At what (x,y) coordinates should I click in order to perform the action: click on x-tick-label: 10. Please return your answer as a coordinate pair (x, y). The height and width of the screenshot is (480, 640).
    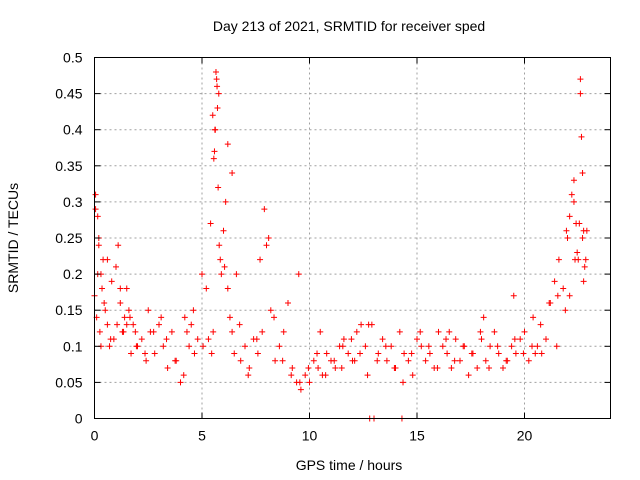
    Looking at the image, I should click on (310, 436).